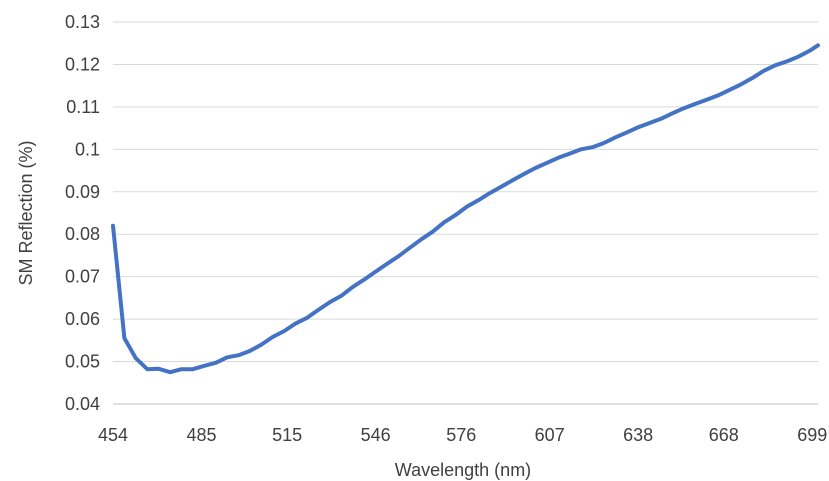 The image size is (829, 481). I want to click on y-tick-label: 0.06, so click(82, 319).